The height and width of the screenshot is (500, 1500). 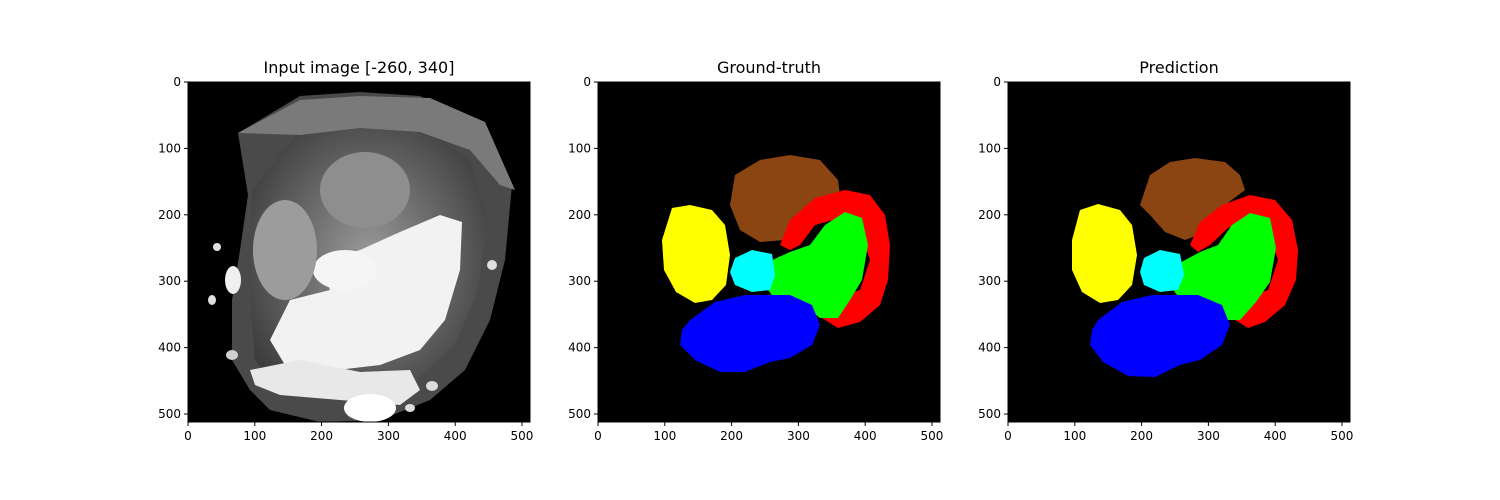 What do you see at coordinates (359, 67) in the screenshot?
I see `panel-title-input: Input image [-260, 340]` at bounding box center [359, 67].